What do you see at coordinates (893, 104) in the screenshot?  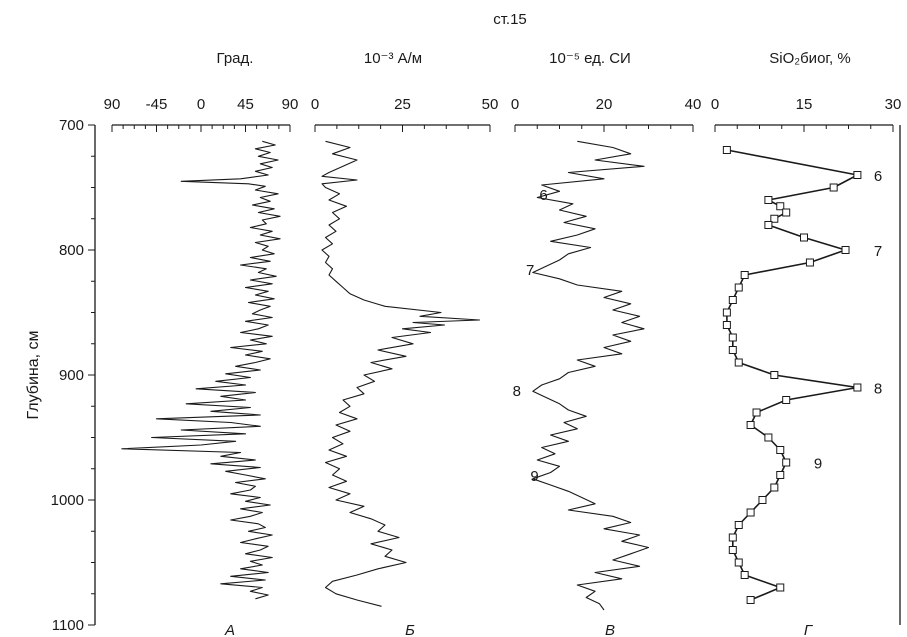 I see `panel-tick-label: 30` at bounding box center [893, 104].